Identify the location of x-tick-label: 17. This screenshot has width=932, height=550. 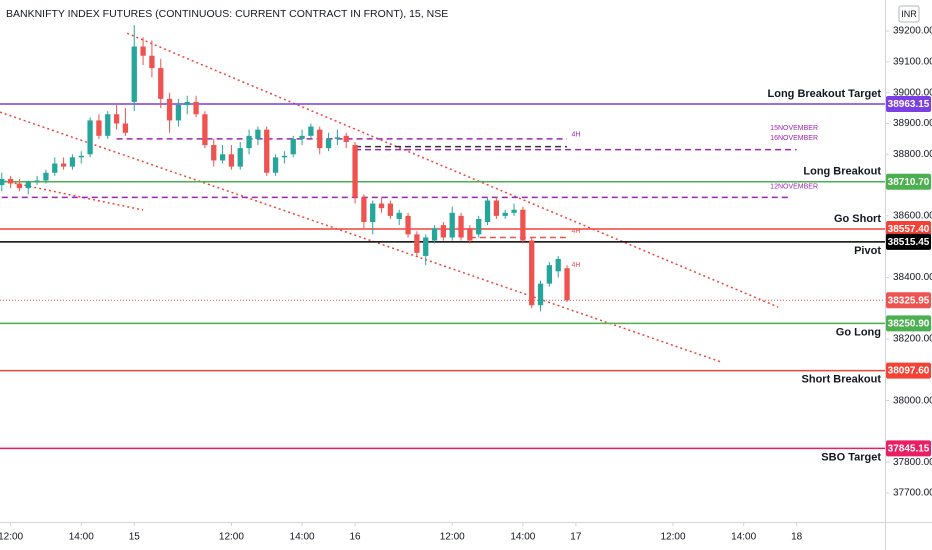
(576, 537).